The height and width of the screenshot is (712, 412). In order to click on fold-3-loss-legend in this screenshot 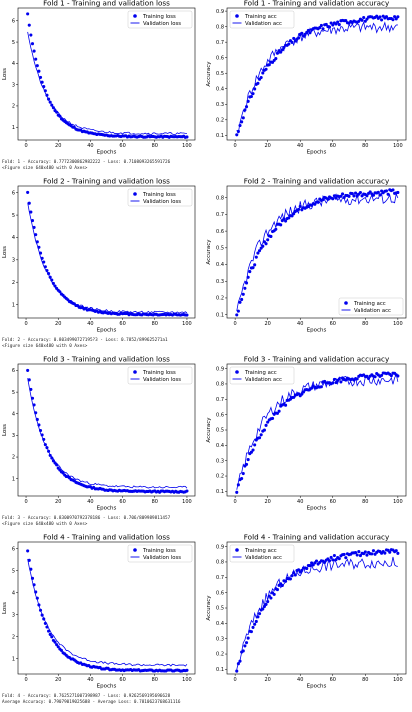, I will do `click(160, 375)`.